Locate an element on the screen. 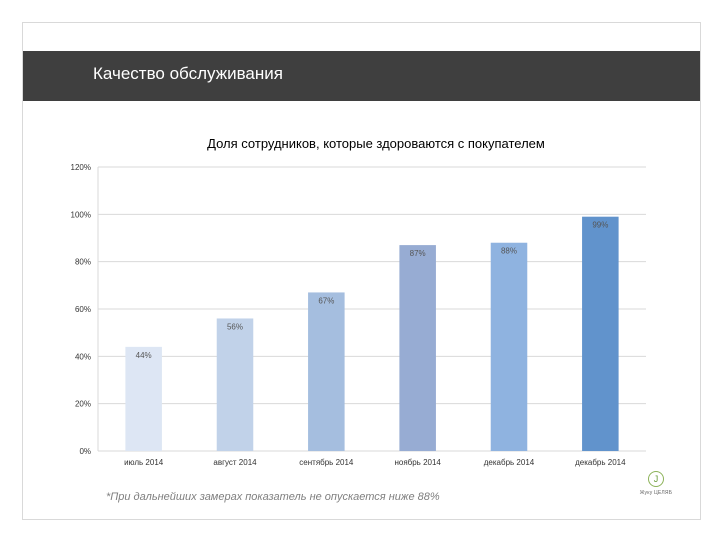  y-tick-label: 20% is located at coordinates (83, 404).